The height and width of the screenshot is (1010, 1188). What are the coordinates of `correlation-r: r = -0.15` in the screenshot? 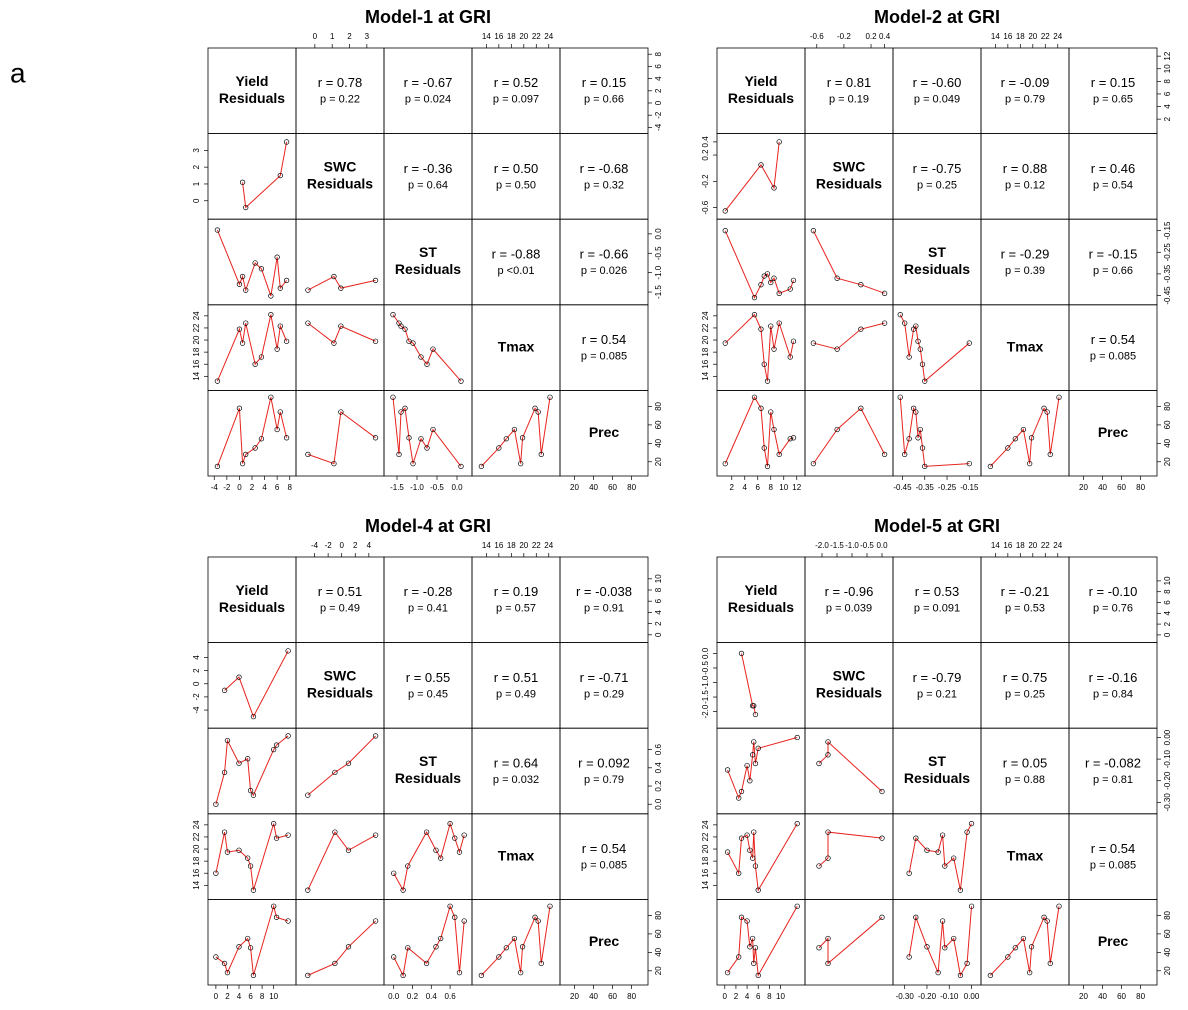 It's located at (1113, 253).